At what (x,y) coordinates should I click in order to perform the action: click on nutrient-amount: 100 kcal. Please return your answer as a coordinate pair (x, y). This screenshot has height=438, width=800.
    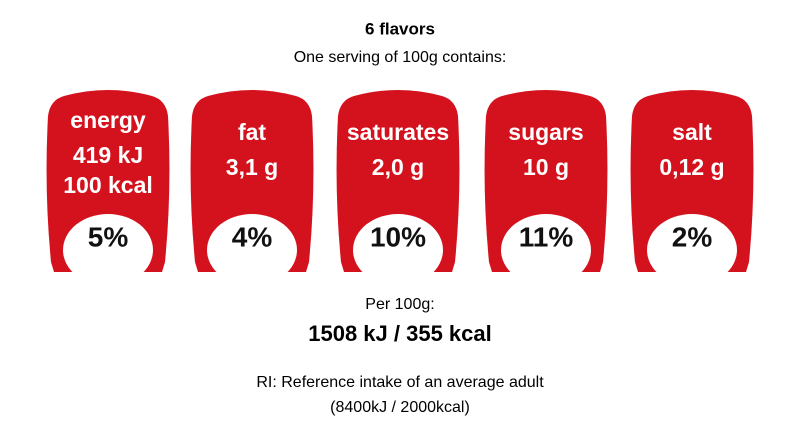
    Looking at the image, I should click on (108, 185).